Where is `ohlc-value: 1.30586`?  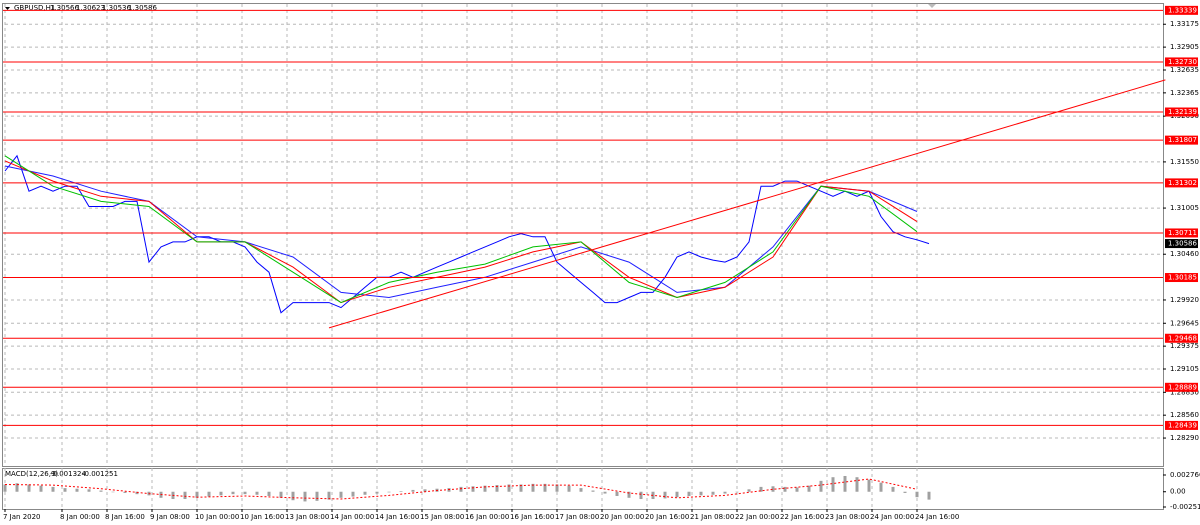 ohlc-value: 1.30586 is located at coordinates (142, 8).